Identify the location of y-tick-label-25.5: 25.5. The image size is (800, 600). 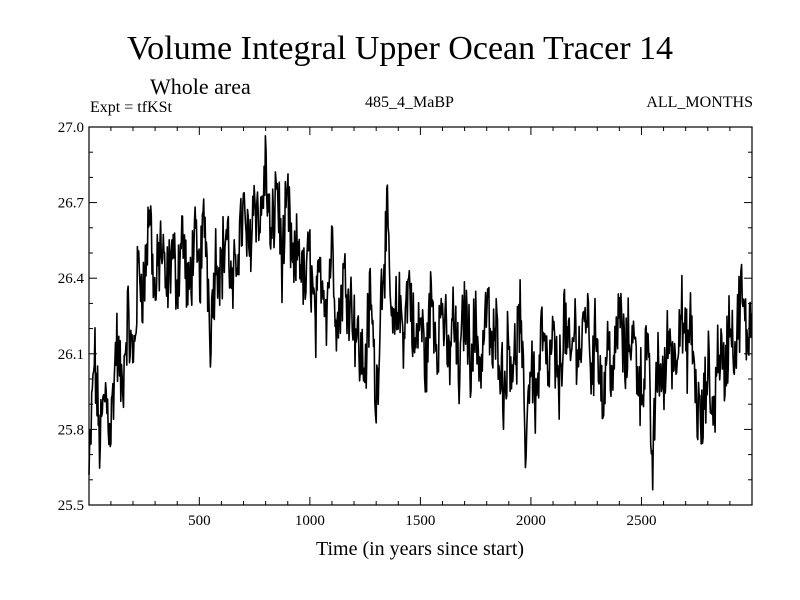
(71, 506).